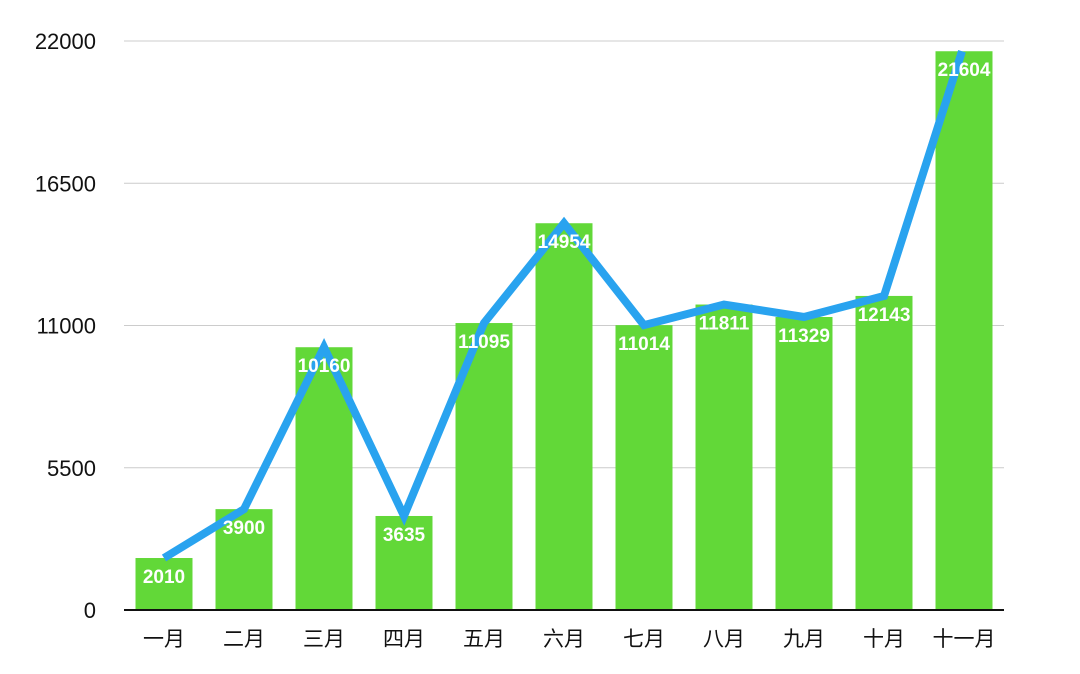 The image size is (1080, 674). I want to click on x-tick-label: 七月, so click(644, 639).